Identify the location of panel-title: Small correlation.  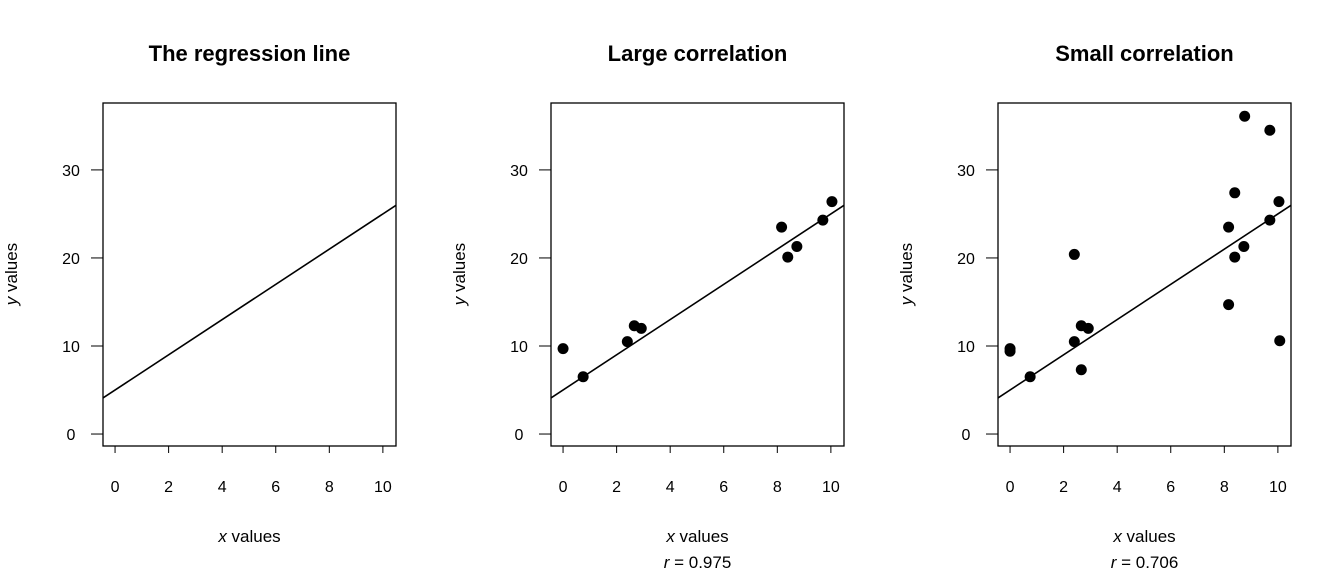
(1144, 53).